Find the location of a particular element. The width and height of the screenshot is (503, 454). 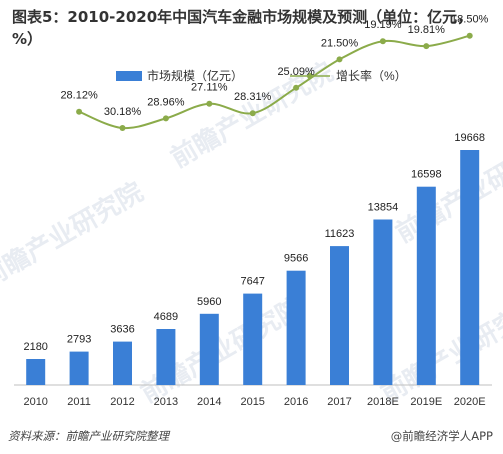

bar-2010 is located at coordinates (36, 372).